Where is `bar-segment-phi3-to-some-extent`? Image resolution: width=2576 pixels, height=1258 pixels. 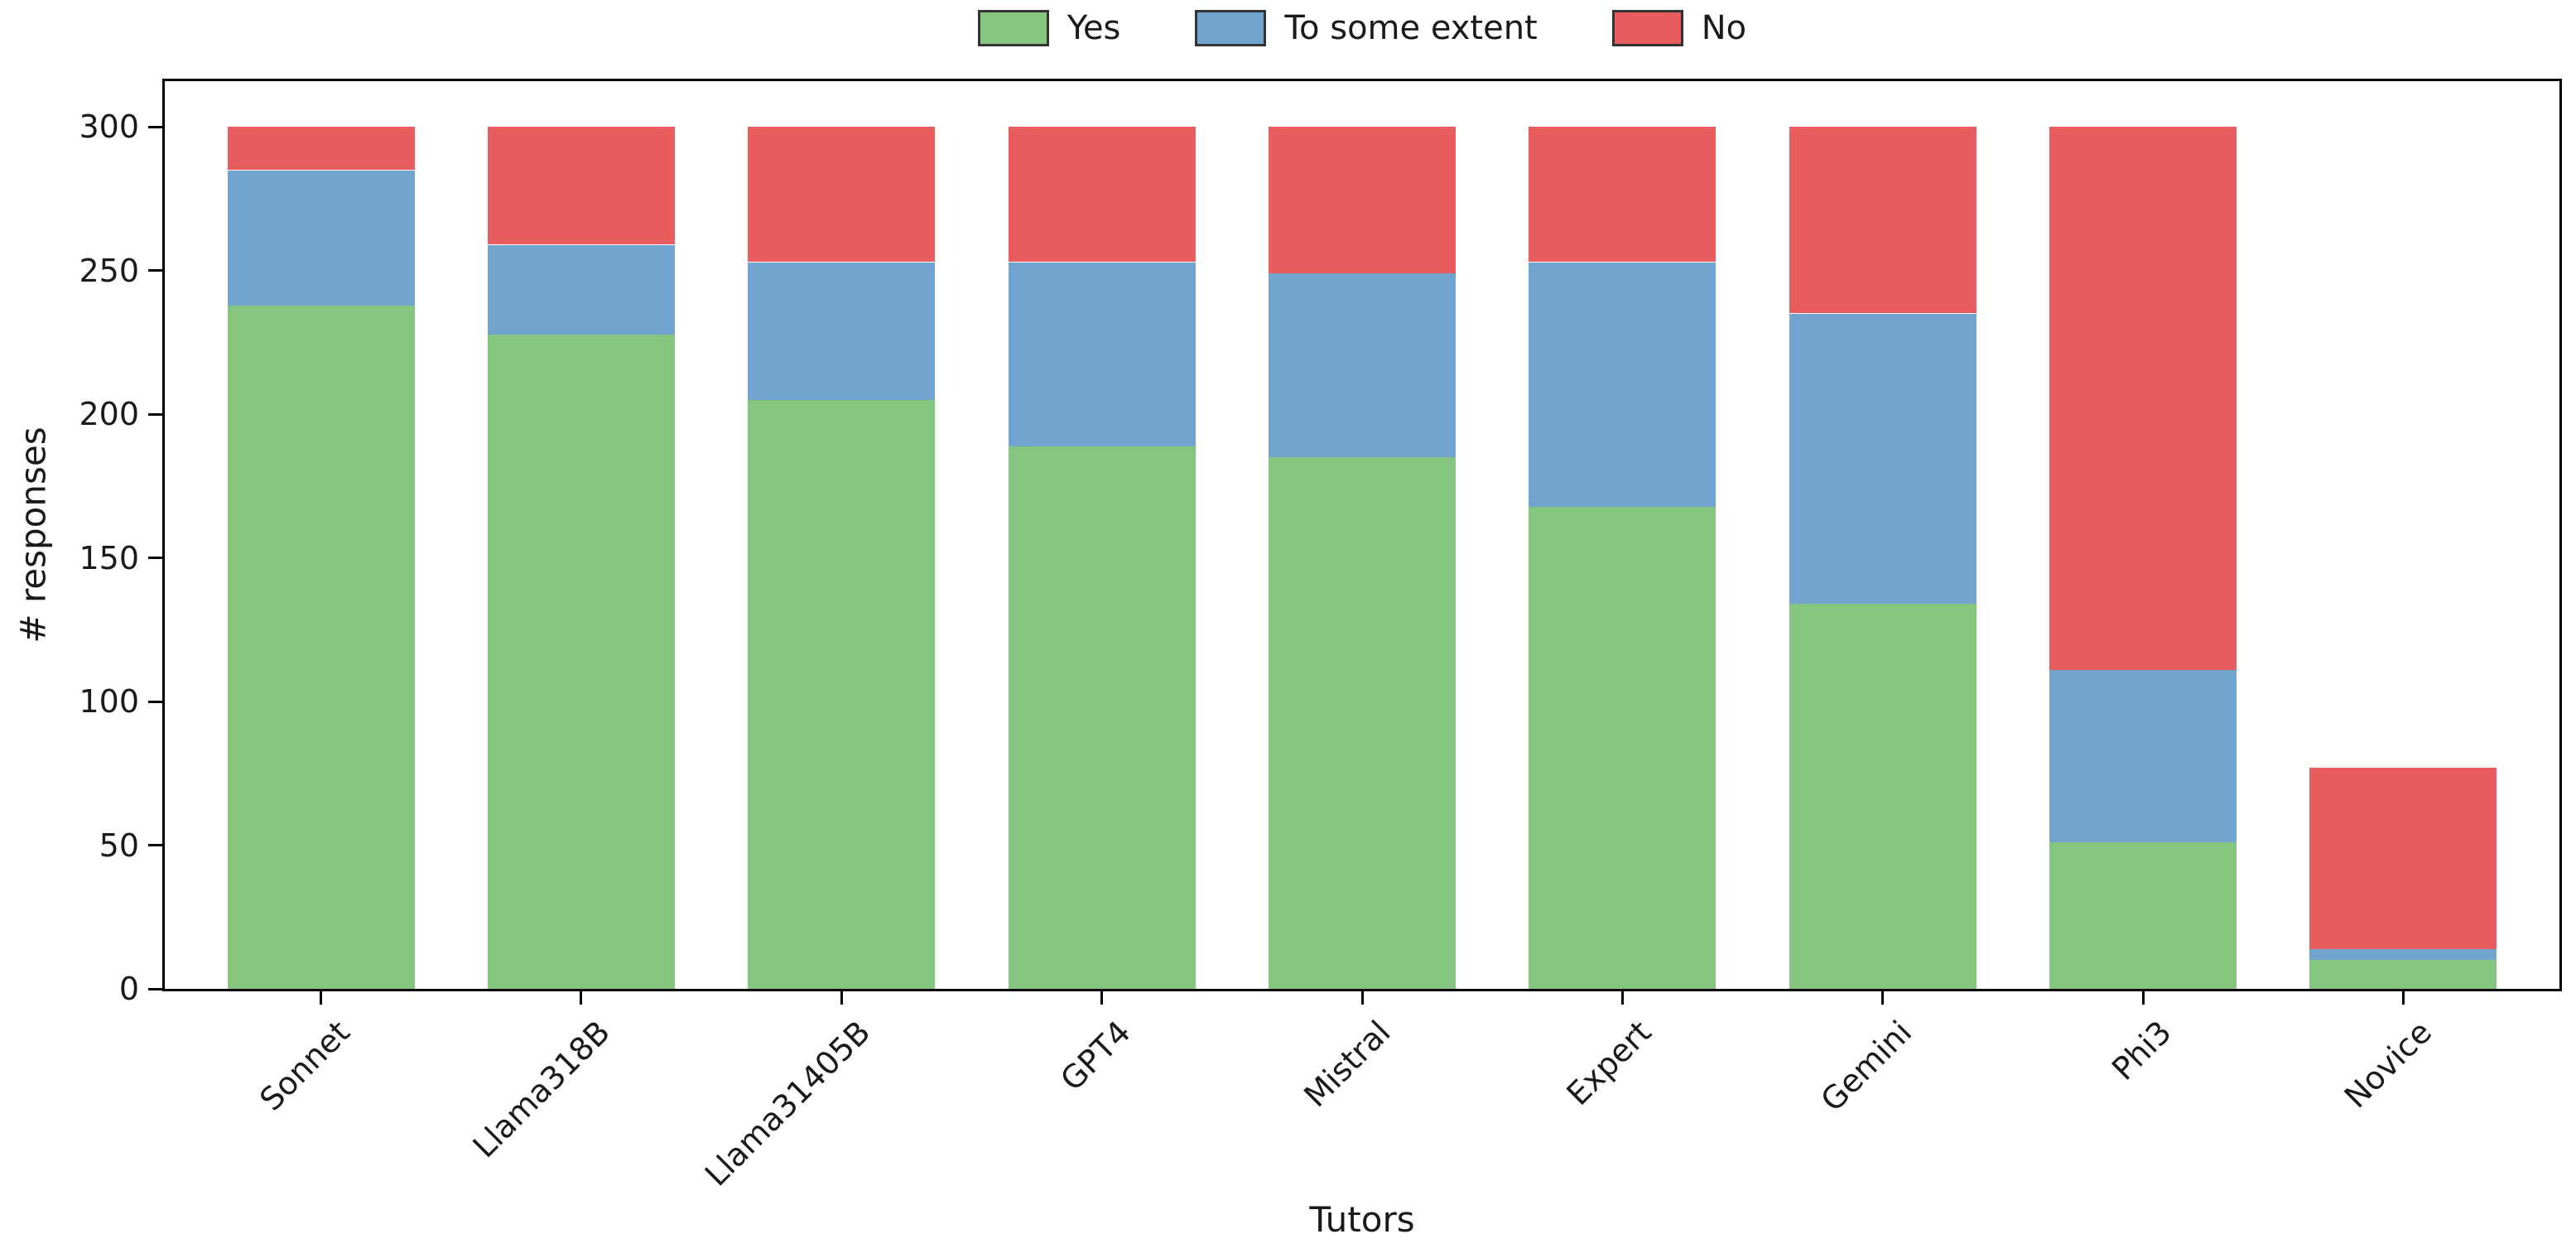 bar-segment-phi3-to-some-extent is located at coordinates (2143, 756).